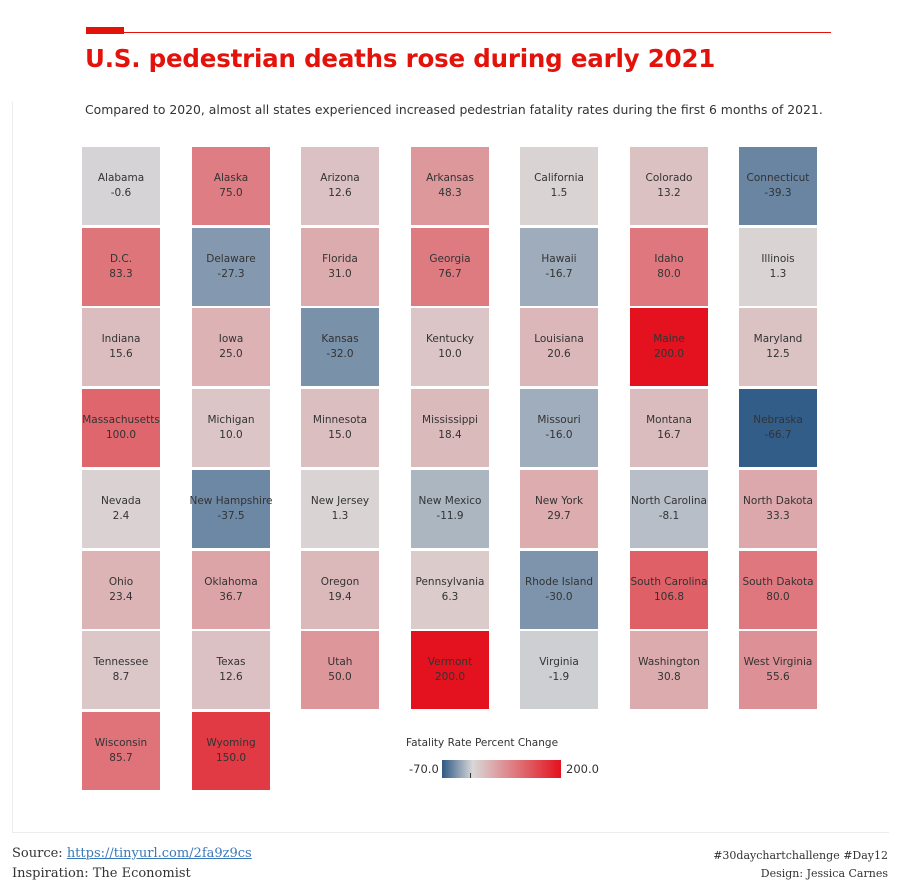 The height and width of the screenshot is (893, 901). What do you see at coordinates (340, 662) in the screenshot?
I see `state-name: Utah` at bounding box center [340, 662].